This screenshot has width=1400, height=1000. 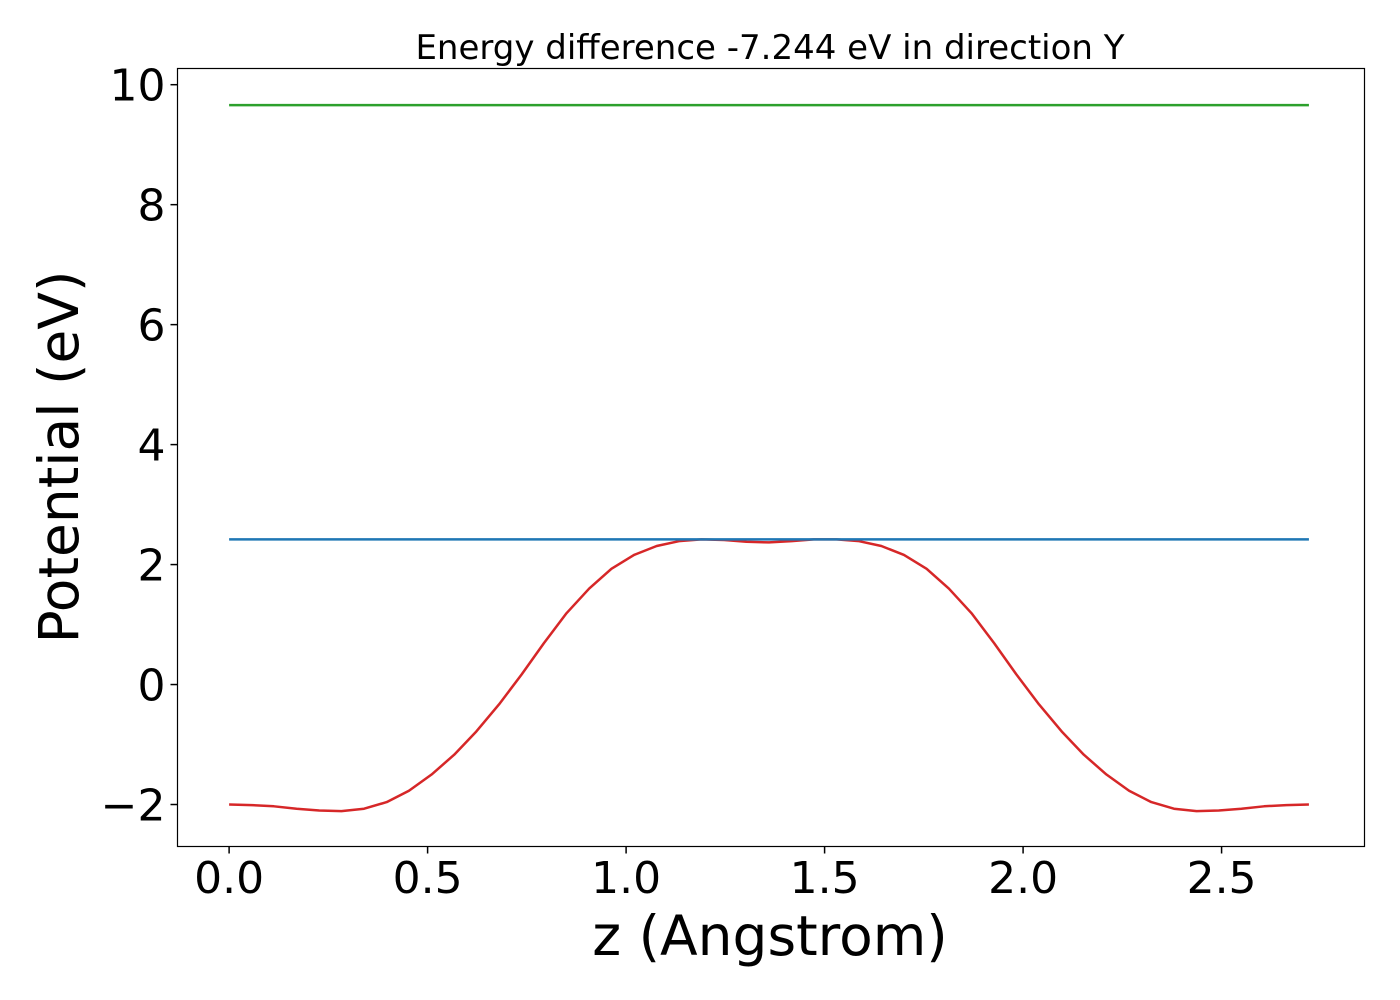 What do you see at coordinates (152, 566) in the screenshot?
I see `y-tick-label: 2` at bounding box center [152, 566].